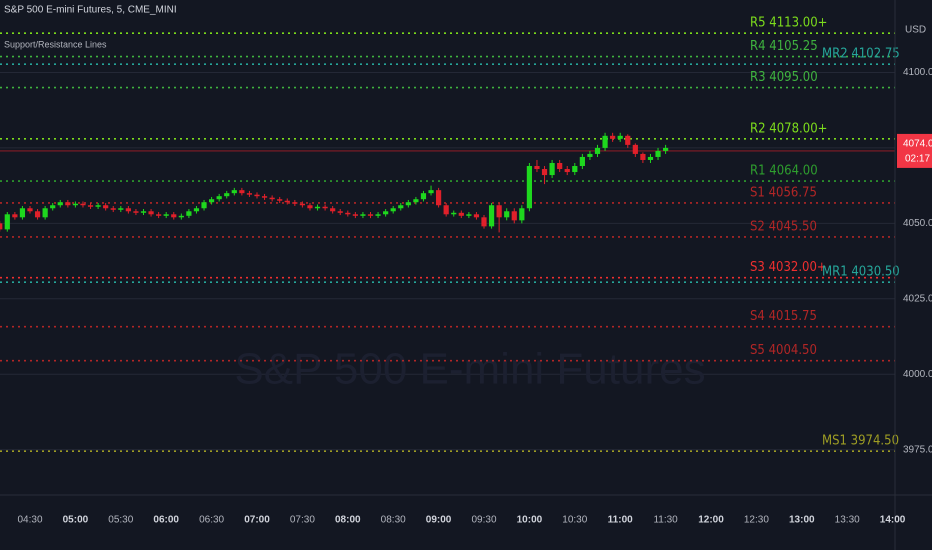  I want to click on y-tick-label: 3975.00, so click(917, 449).